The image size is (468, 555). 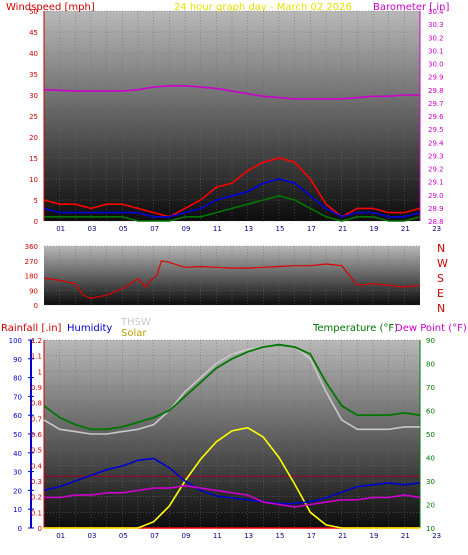 What do you see at coordinates (33, 180) in the screenshot?
I see `wind-y-tick: 10` at bounding box center [33, 180].